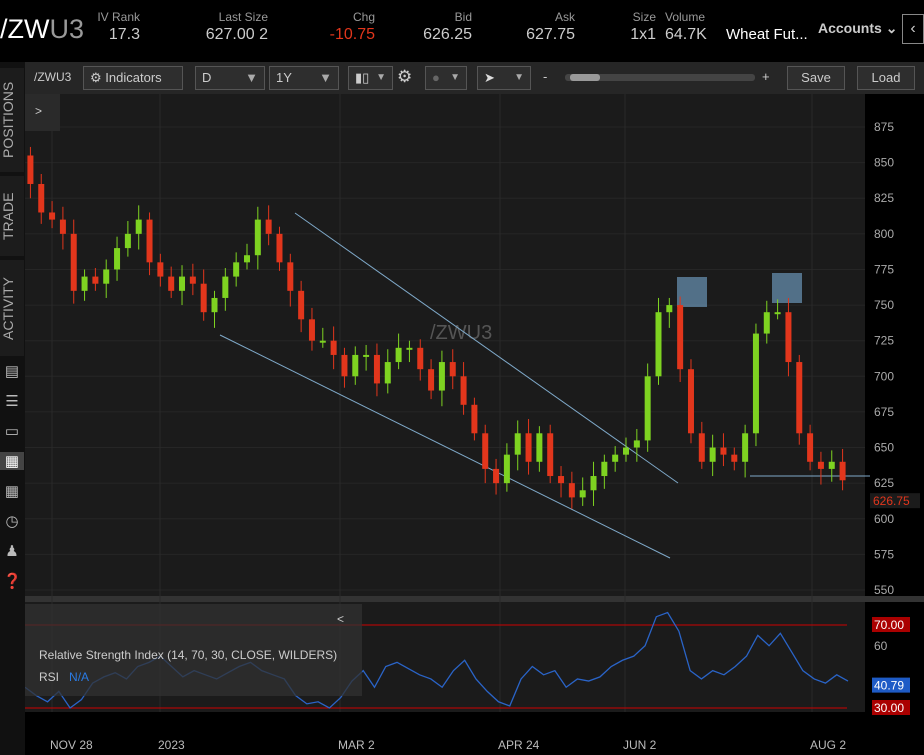 The height and width of the screenshot is (755, 924). Describe the element at coordinates (352, 26) in the screenshot. I see `quote-chg: Chg -10.75` at that location.